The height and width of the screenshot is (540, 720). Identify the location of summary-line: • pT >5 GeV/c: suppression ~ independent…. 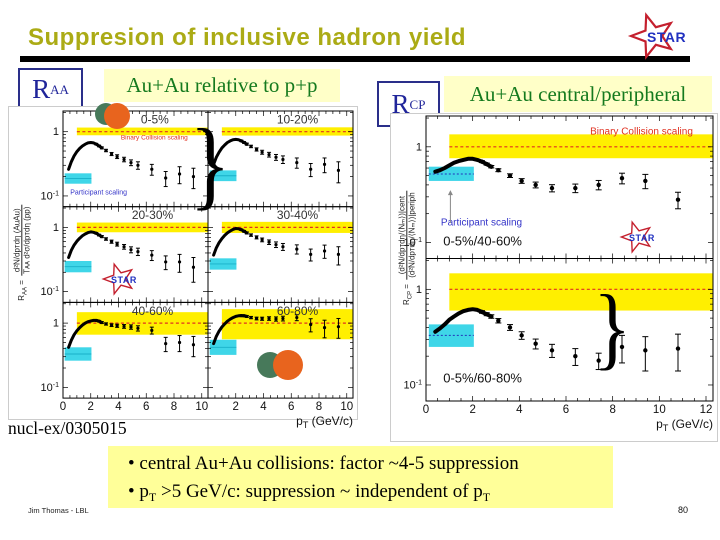
(309, 492).